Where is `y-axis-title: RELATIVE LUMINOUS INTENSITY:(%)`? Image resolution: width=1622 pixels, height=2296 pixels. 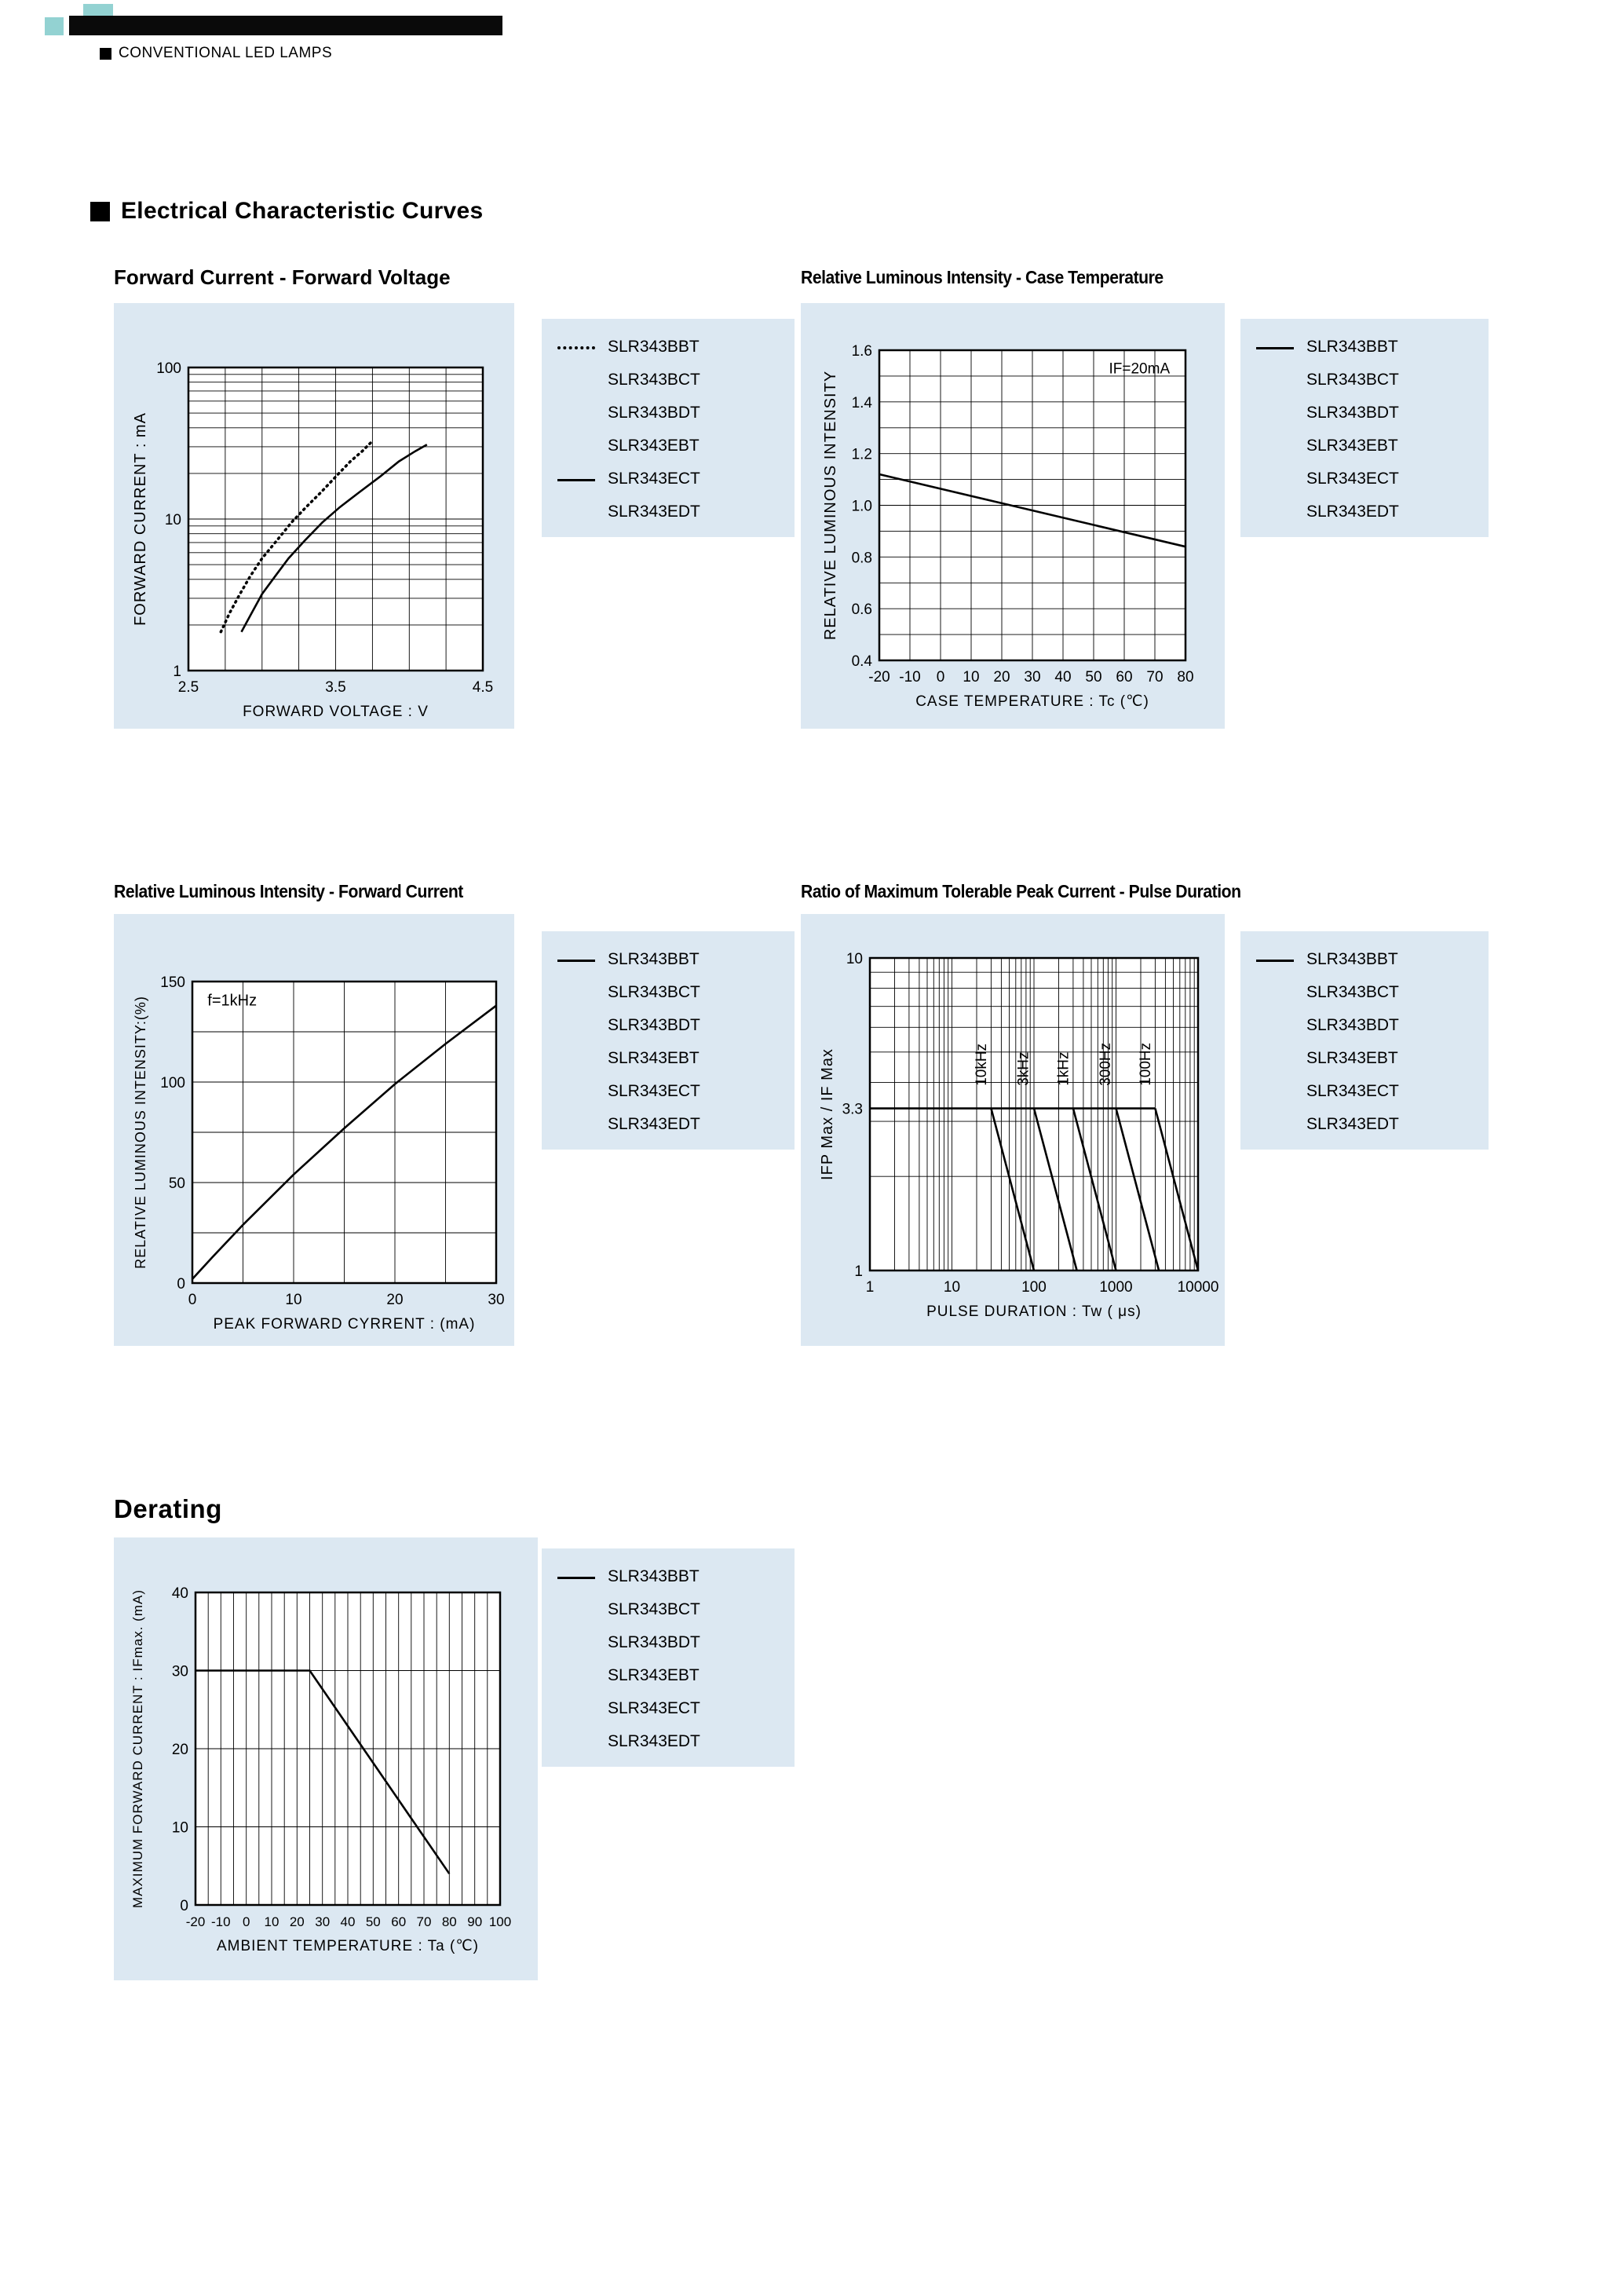 y-axis-title: RELATIVE LUMINOUS INTENSITY:(%) is located at coordinates (140, 1133).